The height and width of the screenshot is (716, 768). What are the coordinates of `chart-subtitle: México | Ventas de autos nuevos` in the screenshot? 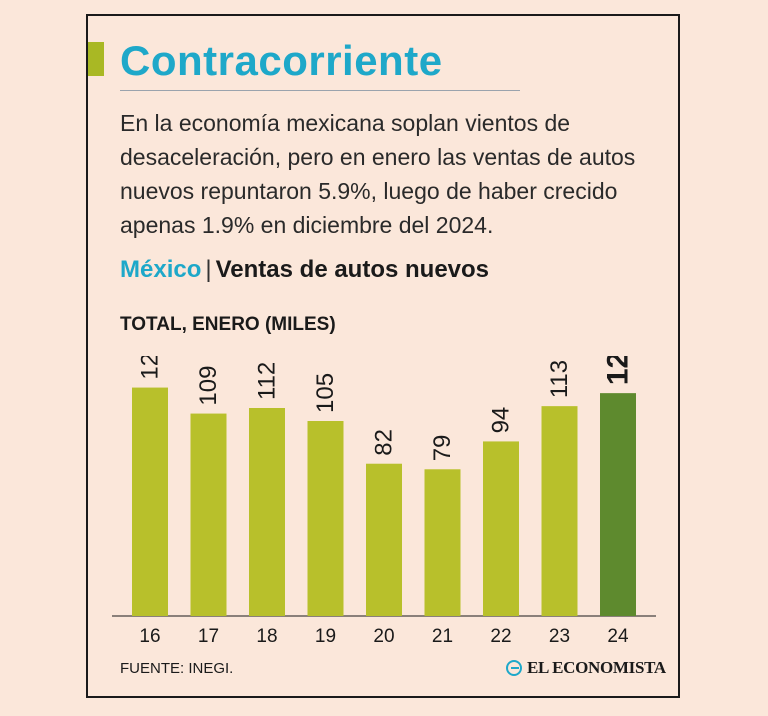 It's located at (304, 270).